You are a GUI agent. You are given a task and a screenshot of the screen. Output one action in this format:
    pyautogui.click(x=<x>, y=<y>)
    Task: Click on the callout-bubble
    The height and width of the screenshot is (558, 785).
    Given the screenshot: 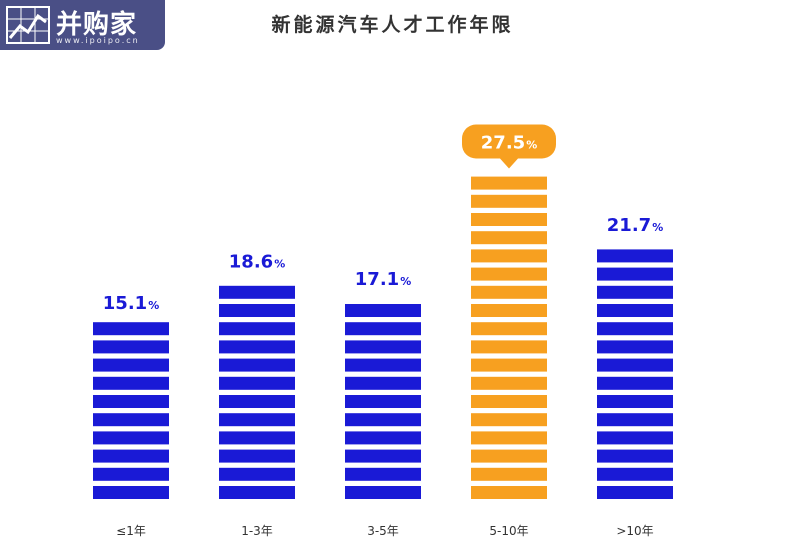 What is the action you would take?
    pyautogui.click(x=509, y=141)
    